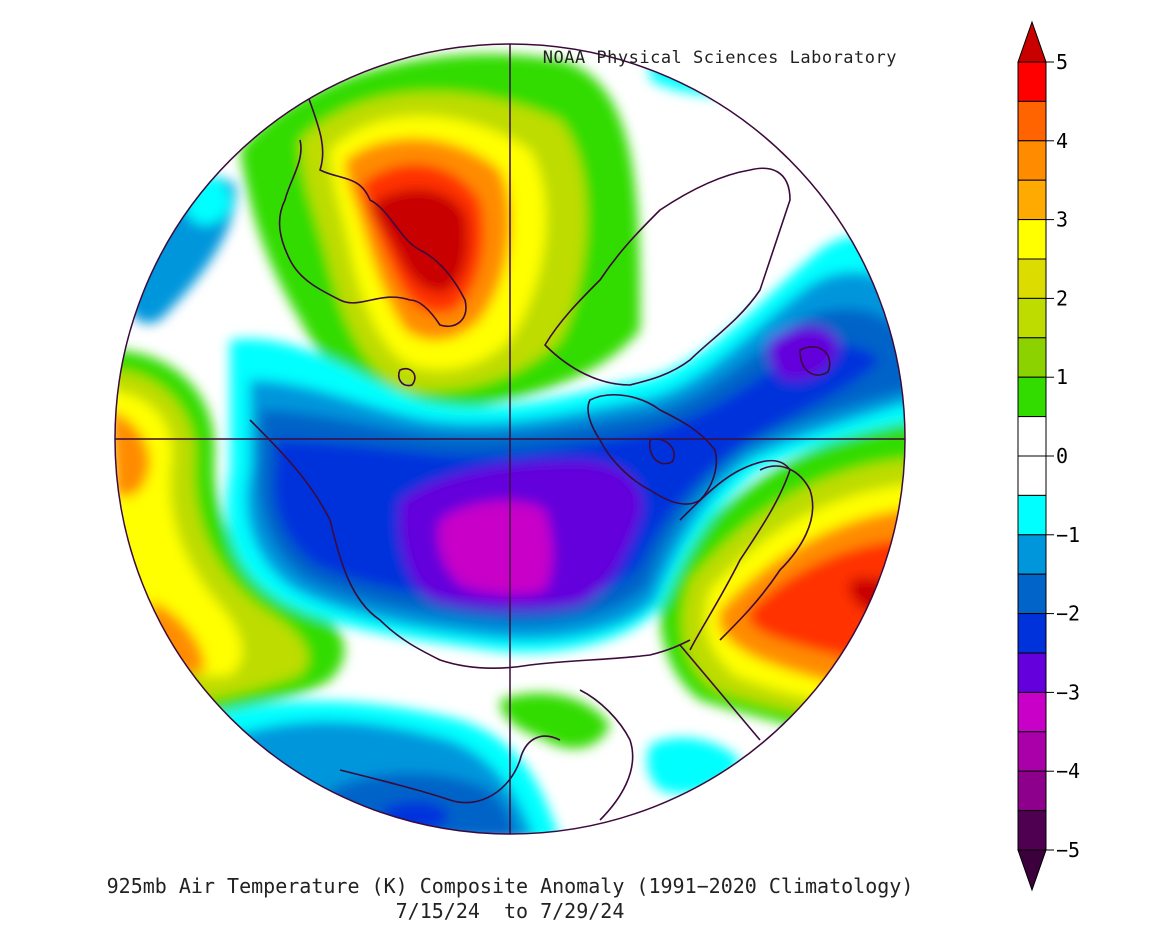 The image size is (1160, 935). I want to click on cold-anomaly-core, so click(495, 547).